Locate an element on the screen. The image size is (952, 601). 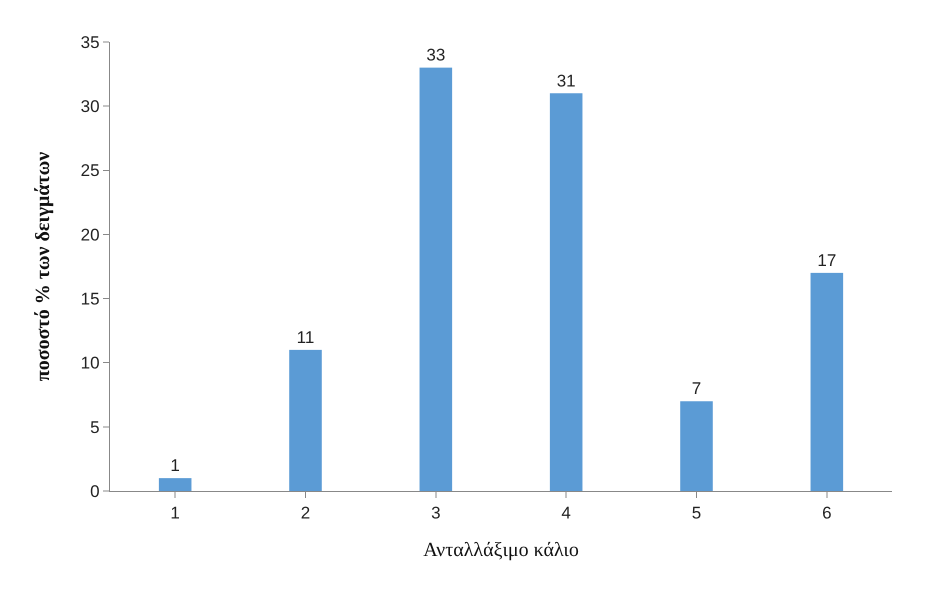
x-tick-label: 1 is located at coordinates (175, 512).